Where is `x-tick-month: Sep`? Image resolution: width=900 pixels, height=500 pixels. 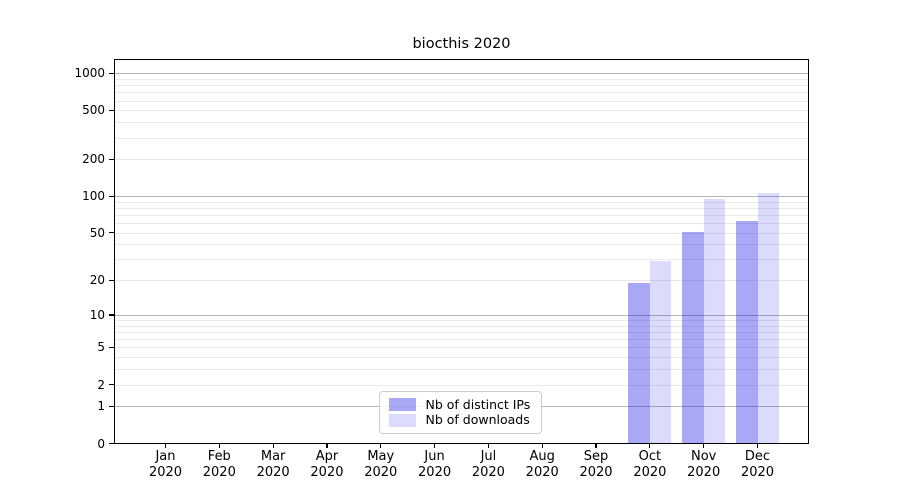 x-tick-month: Sep is located at coordinates (596, 456).